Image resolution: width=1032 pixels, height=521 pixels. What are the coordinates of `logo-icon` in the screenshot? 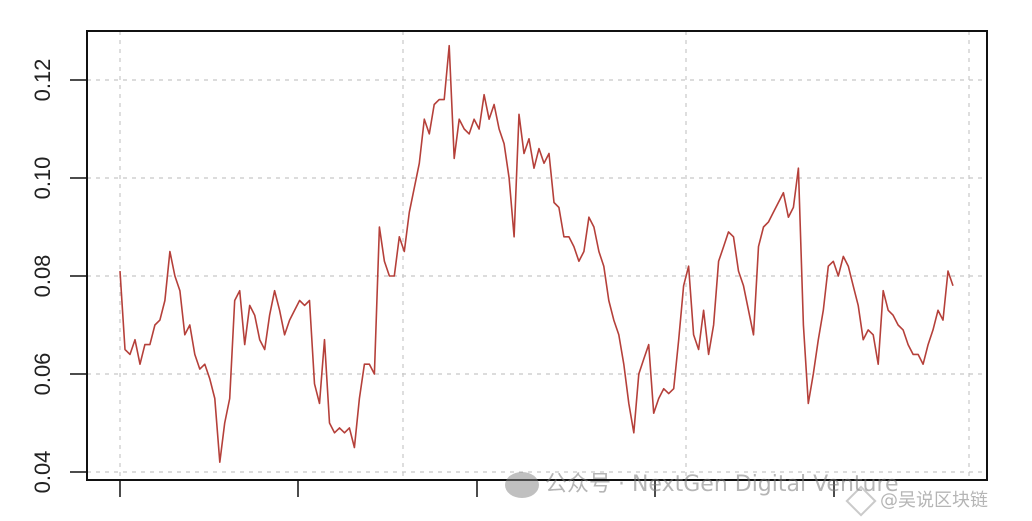 It's located at (861, 501).